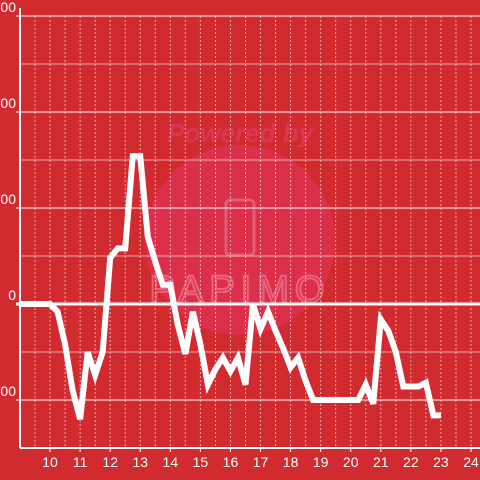 The image size is (480, 480). I want to click on x-tick-label: 15, so click(201, 462).